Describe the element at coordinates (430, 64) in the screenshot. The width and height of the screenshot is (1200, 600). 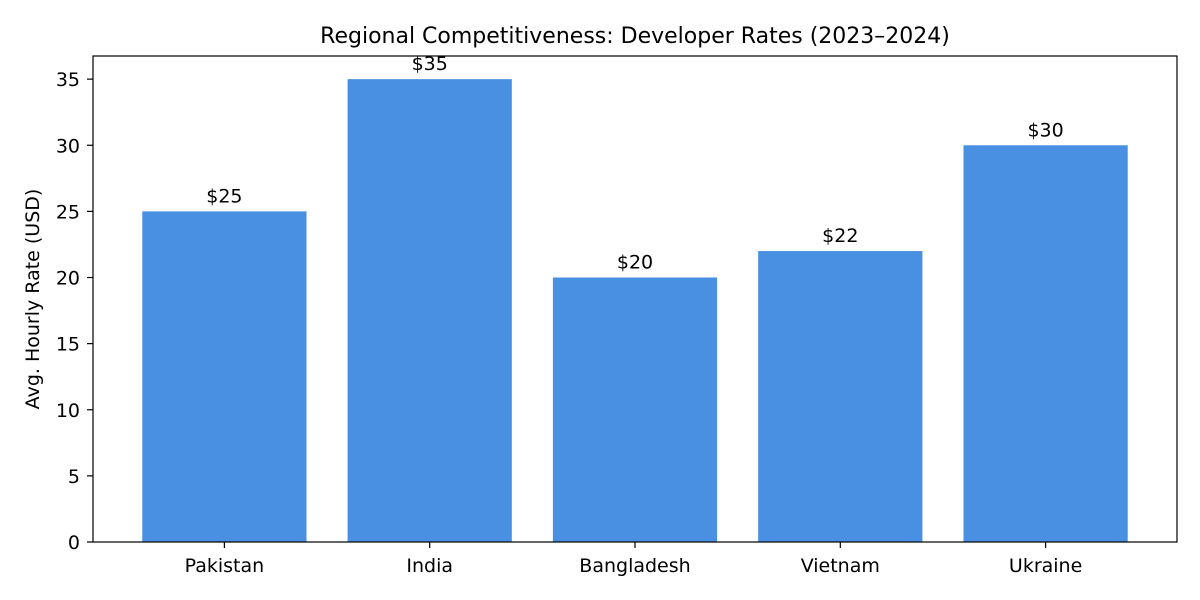
I see `data-label-india: $35` at that location.